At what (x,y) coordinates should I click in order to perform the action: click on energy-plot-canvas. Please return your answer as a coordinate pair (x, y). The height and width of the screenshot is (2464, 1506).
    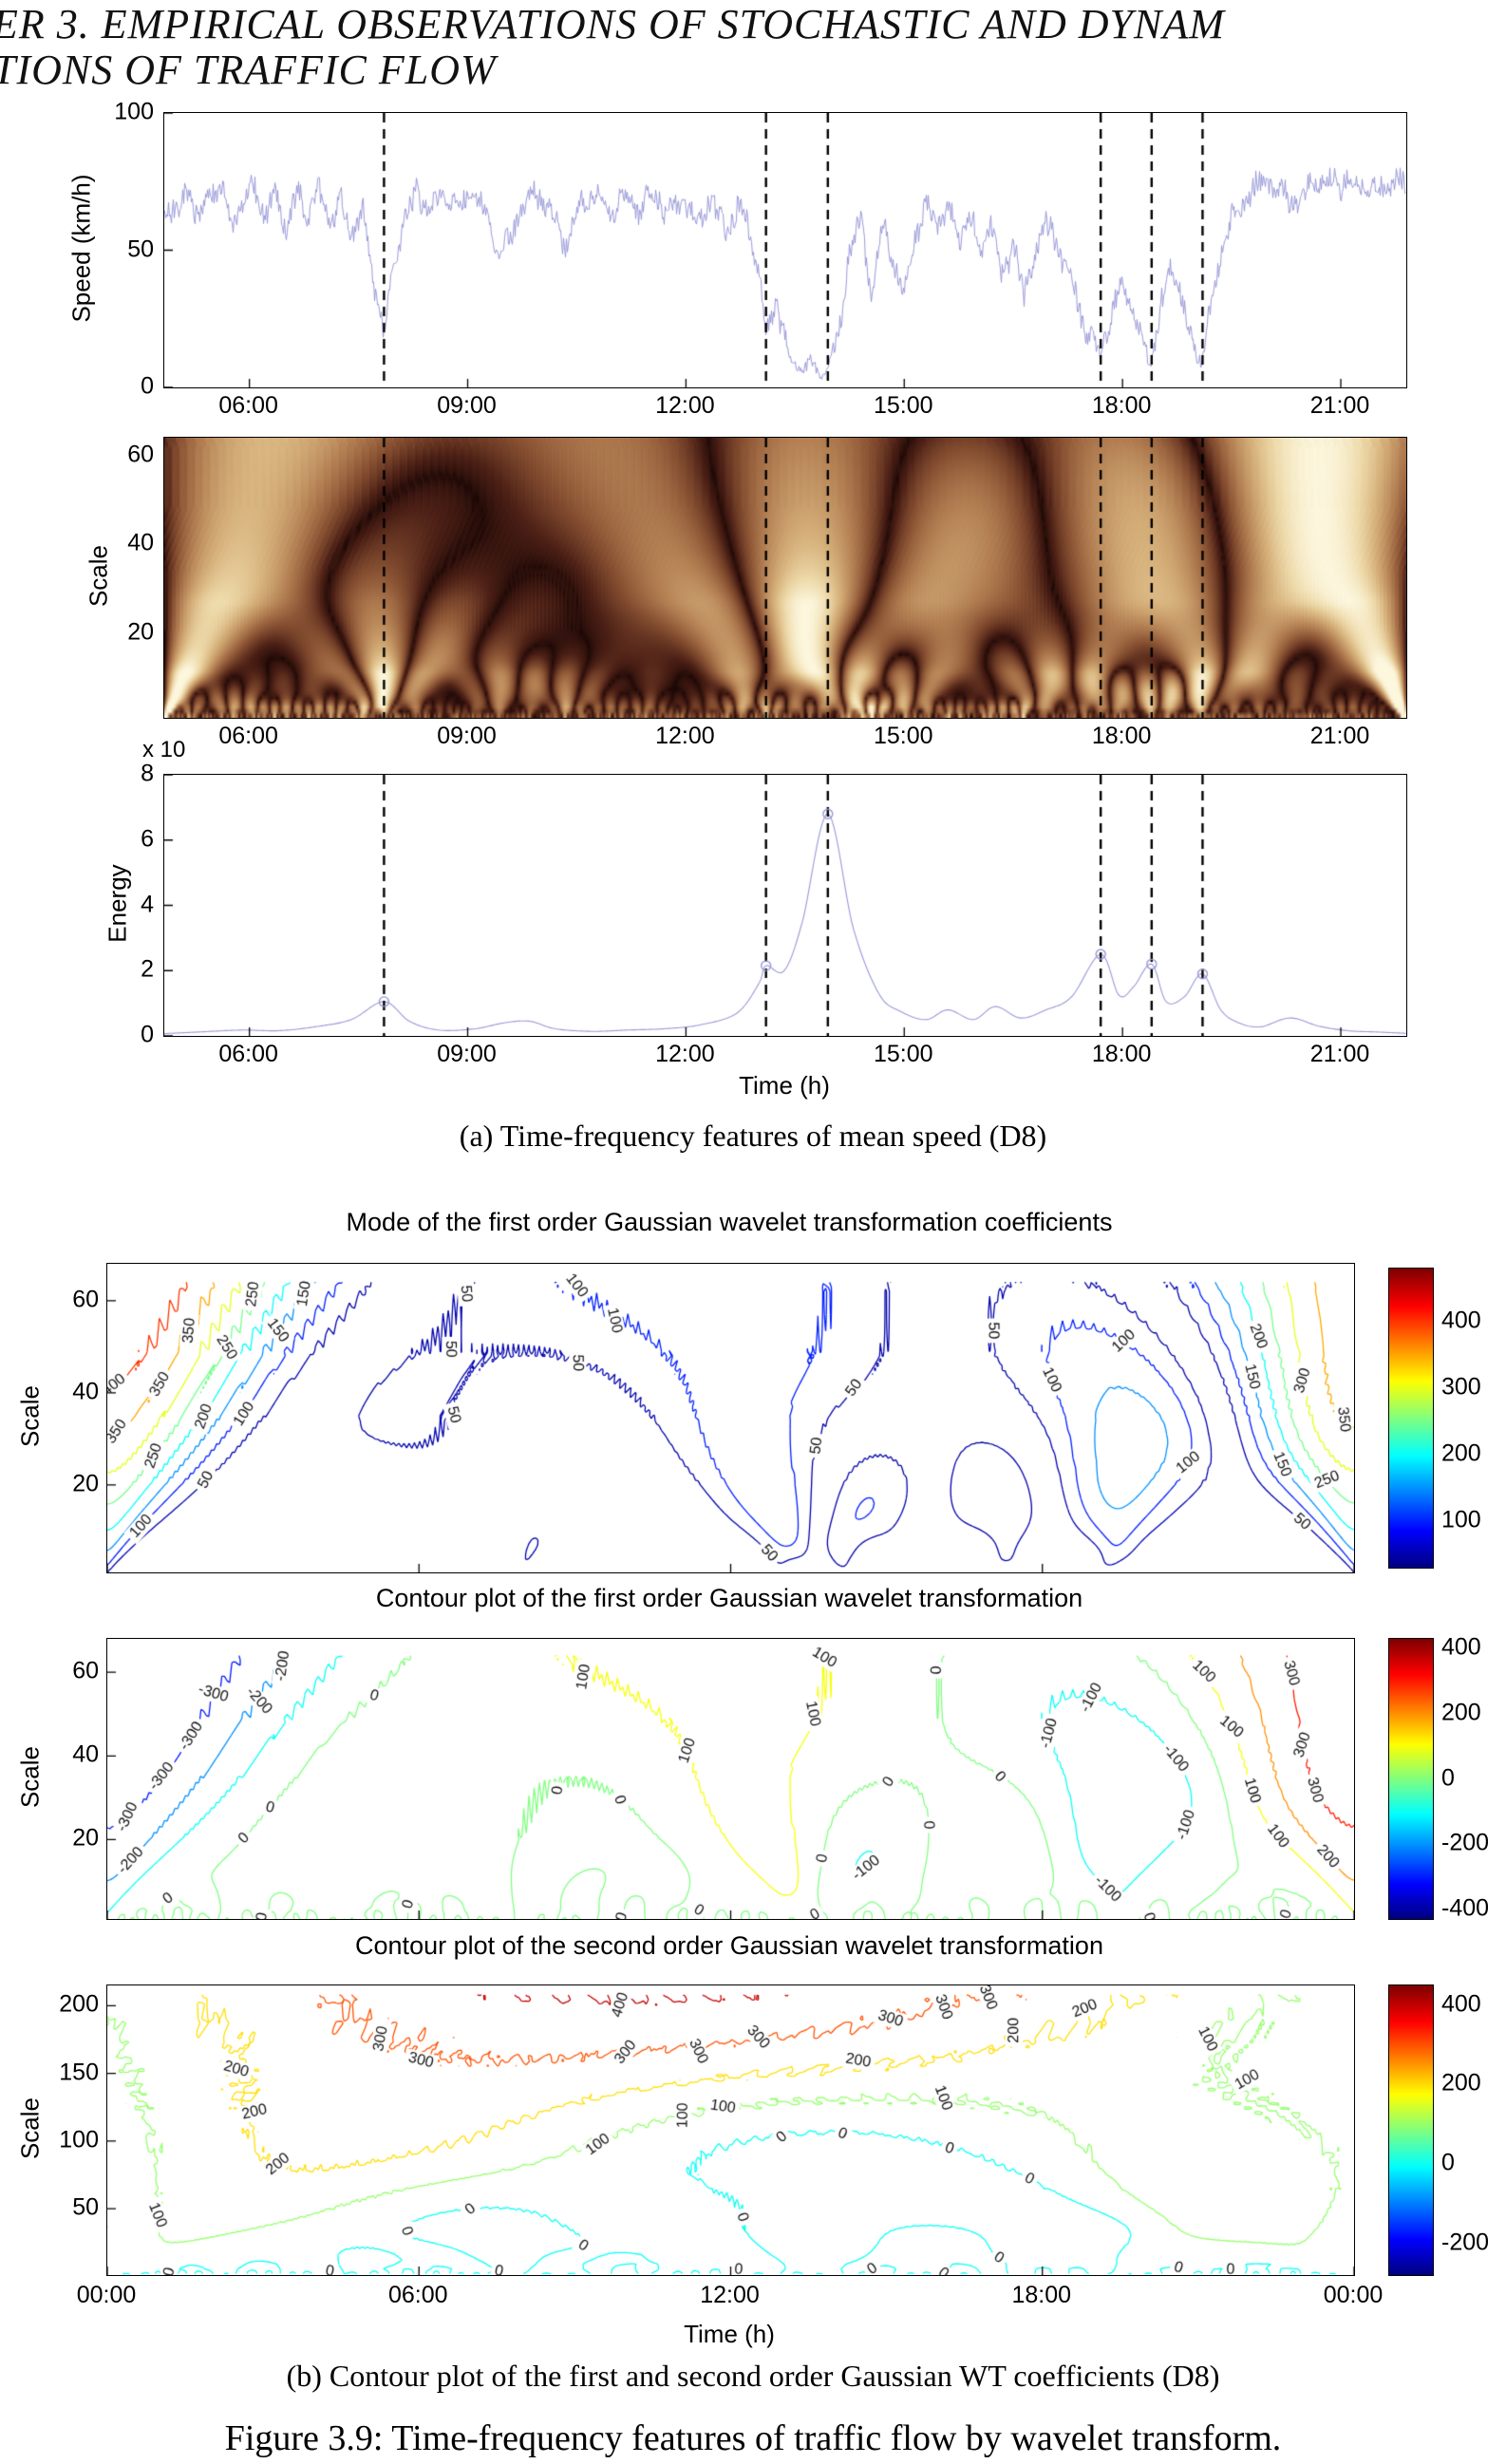
    Looking at the image, I should click on (785, 905).